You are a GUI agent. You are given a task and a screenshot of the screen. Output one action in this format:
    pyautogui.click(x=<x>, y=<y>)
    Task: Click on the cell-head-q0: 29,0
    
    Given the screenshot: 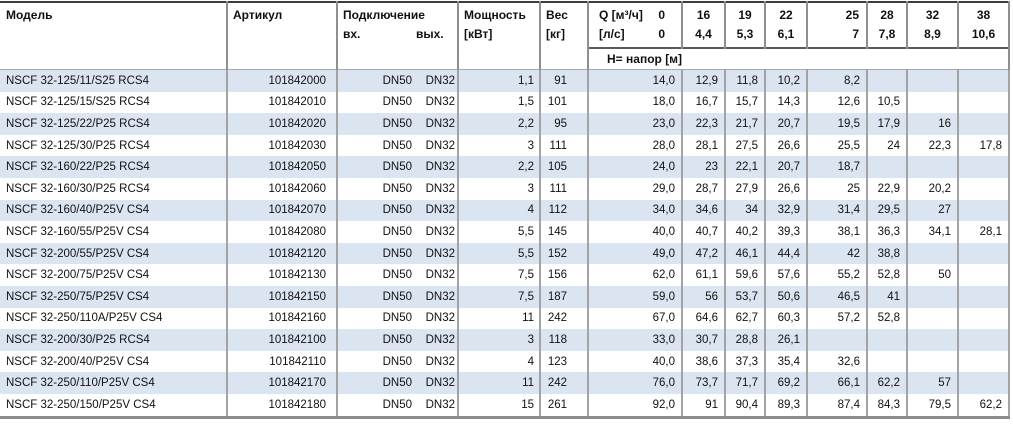 What is the action you would take?
    pyautogui.click(x=636, y=188)
    